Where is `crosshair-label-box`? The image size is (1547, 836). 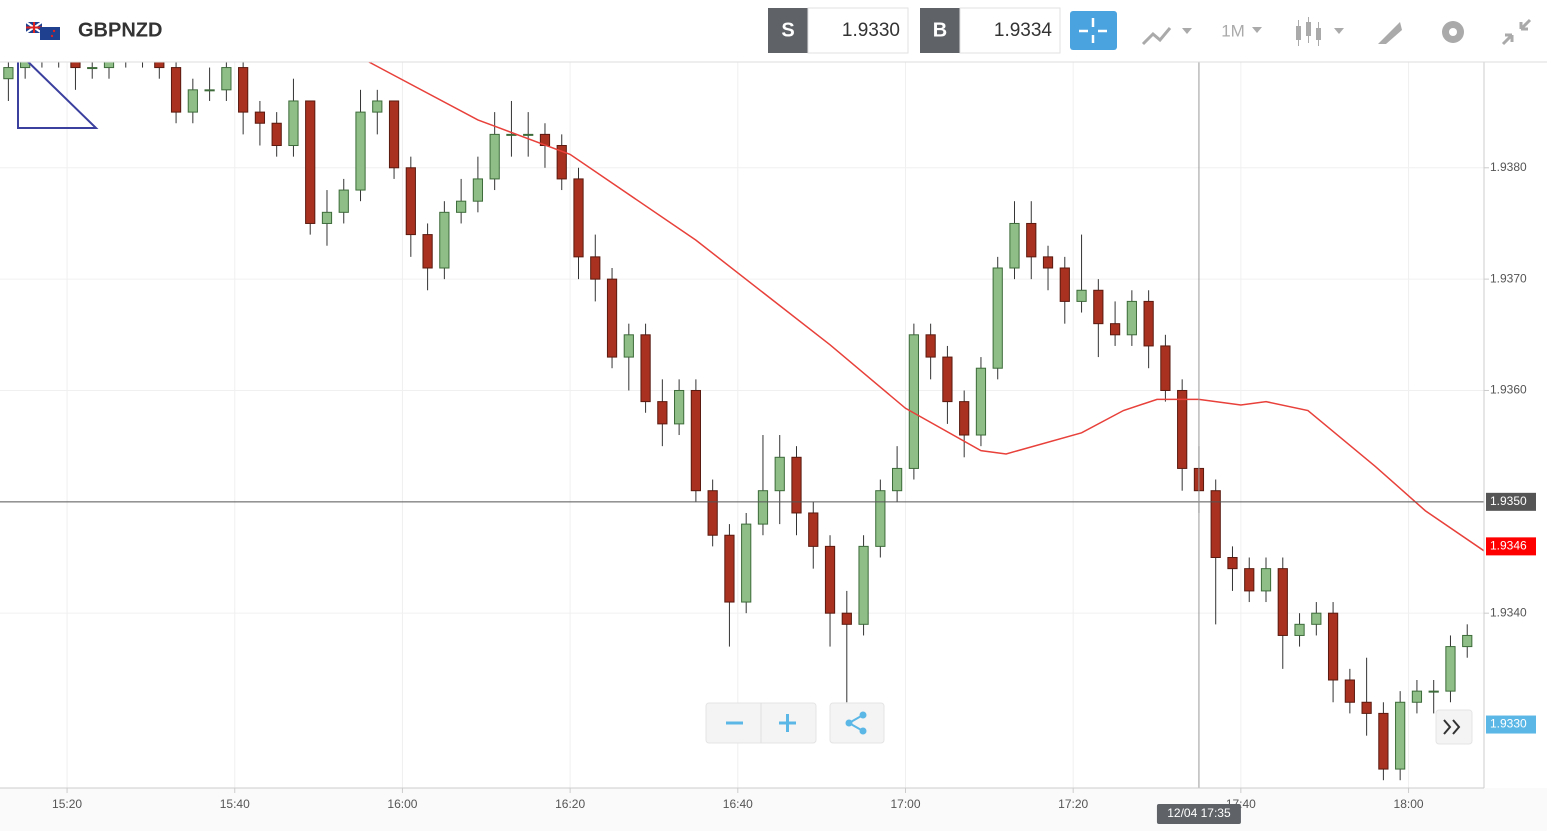 crosshair-label-box is located at coordinates (1198, 814).